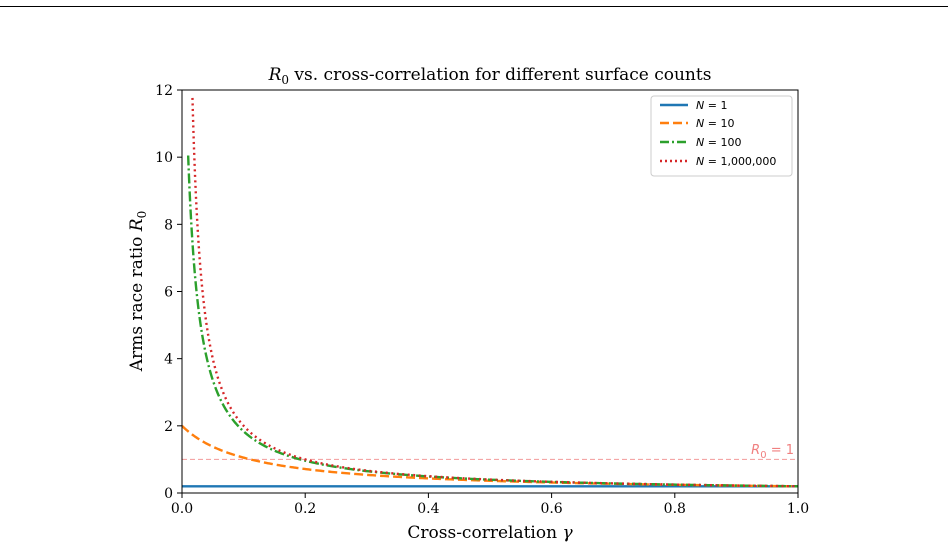 Image resolution: width=948 pixels, height=547 pixels. Describe the element at coordinates (736, 161) in the screenshot. I see `svg-text: N = 1,000,000` at that location.